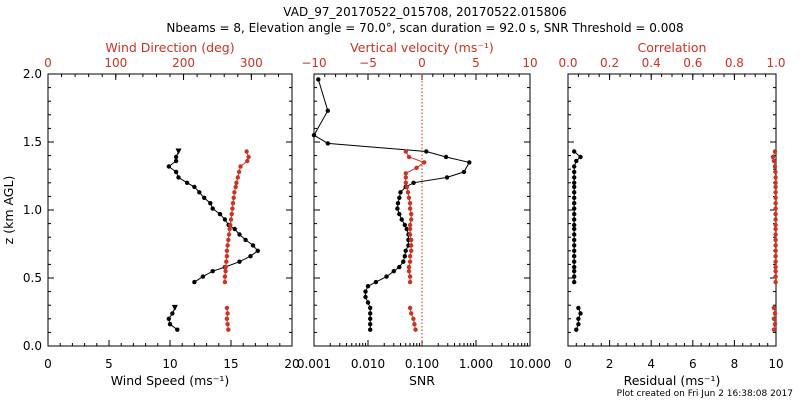 The image size is (800, 400). Describe the element at coordinates (530, 364) in the screenshot. I see `snr-bottom-tick-label: 10.000` at that location.